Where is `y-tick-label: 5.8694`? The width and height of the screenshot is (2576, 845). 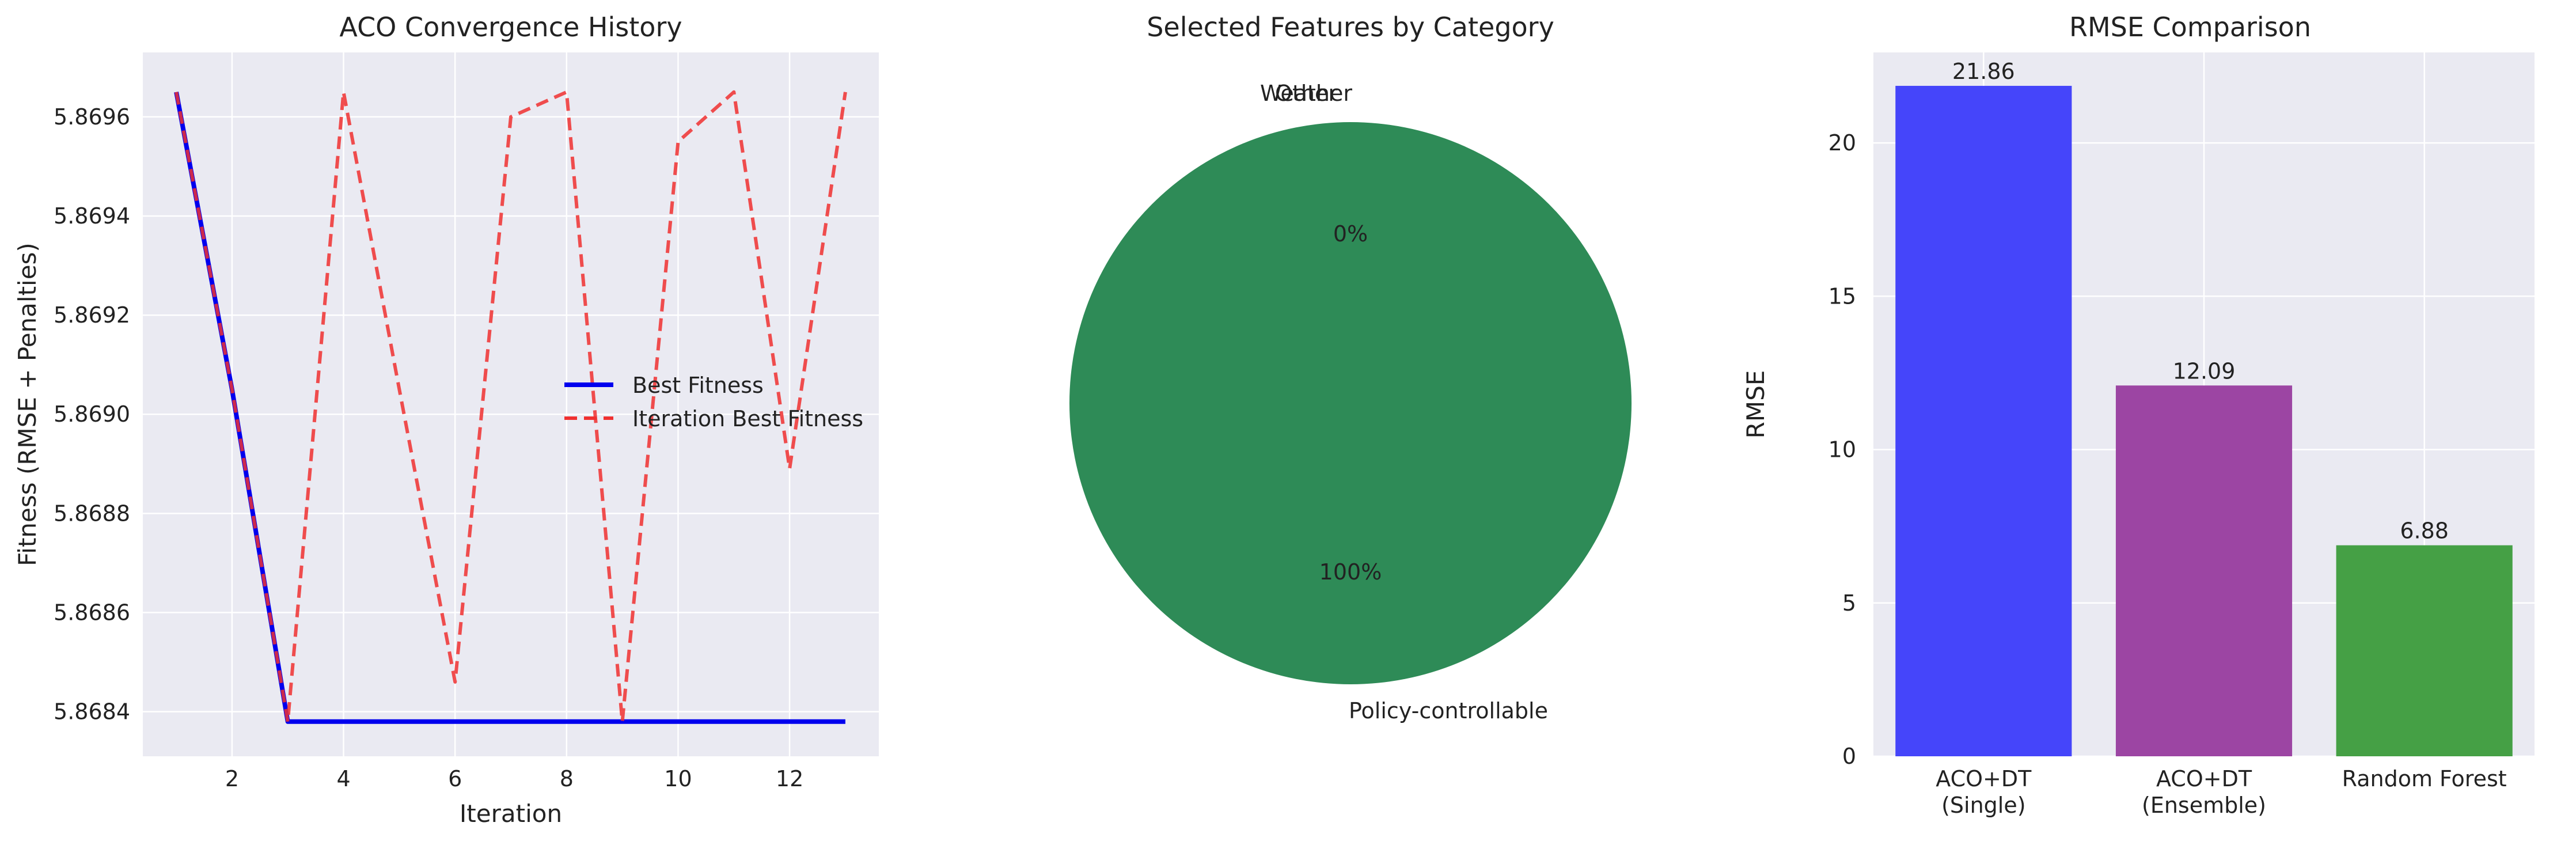 y-tick-label: 5.8694 is located at coordinates (92, 216).